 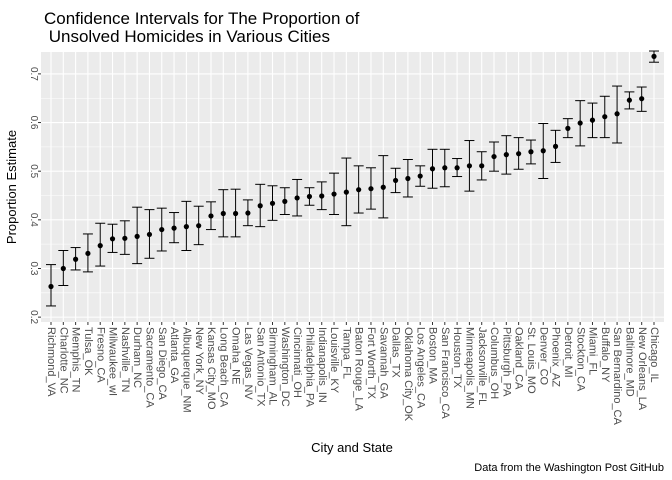 I want to click on y-tick-label: 0.3, so click(x=33, y=269).